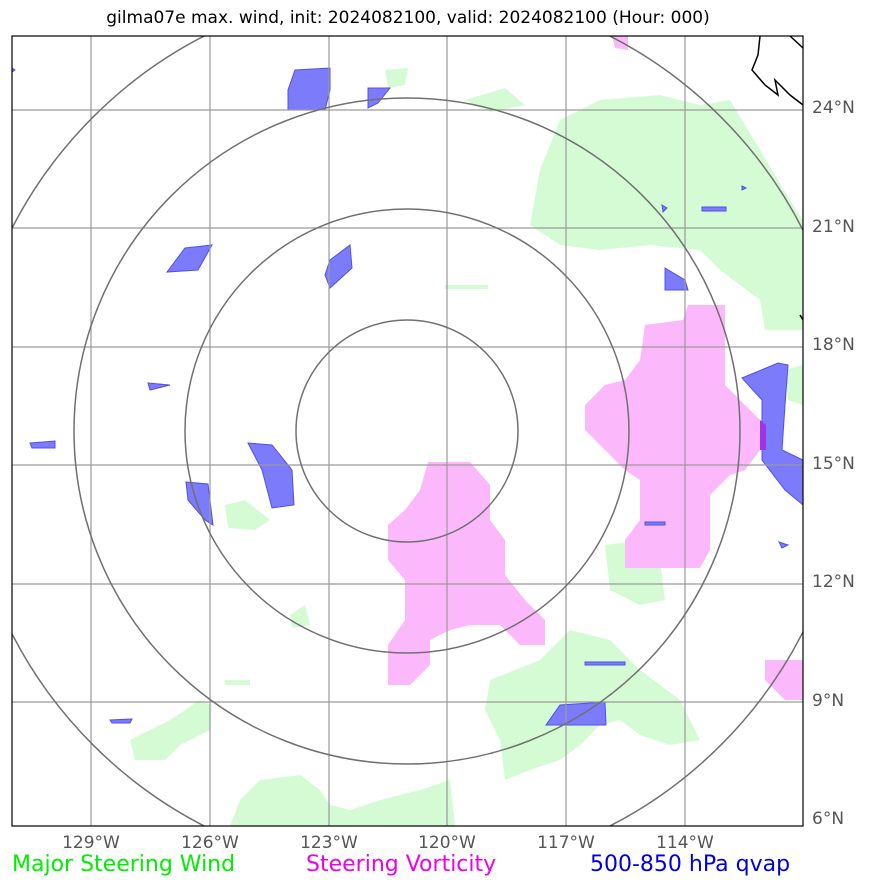  I want to click on legend-steering-wind: Major Steering Wind, so click(124, 864).